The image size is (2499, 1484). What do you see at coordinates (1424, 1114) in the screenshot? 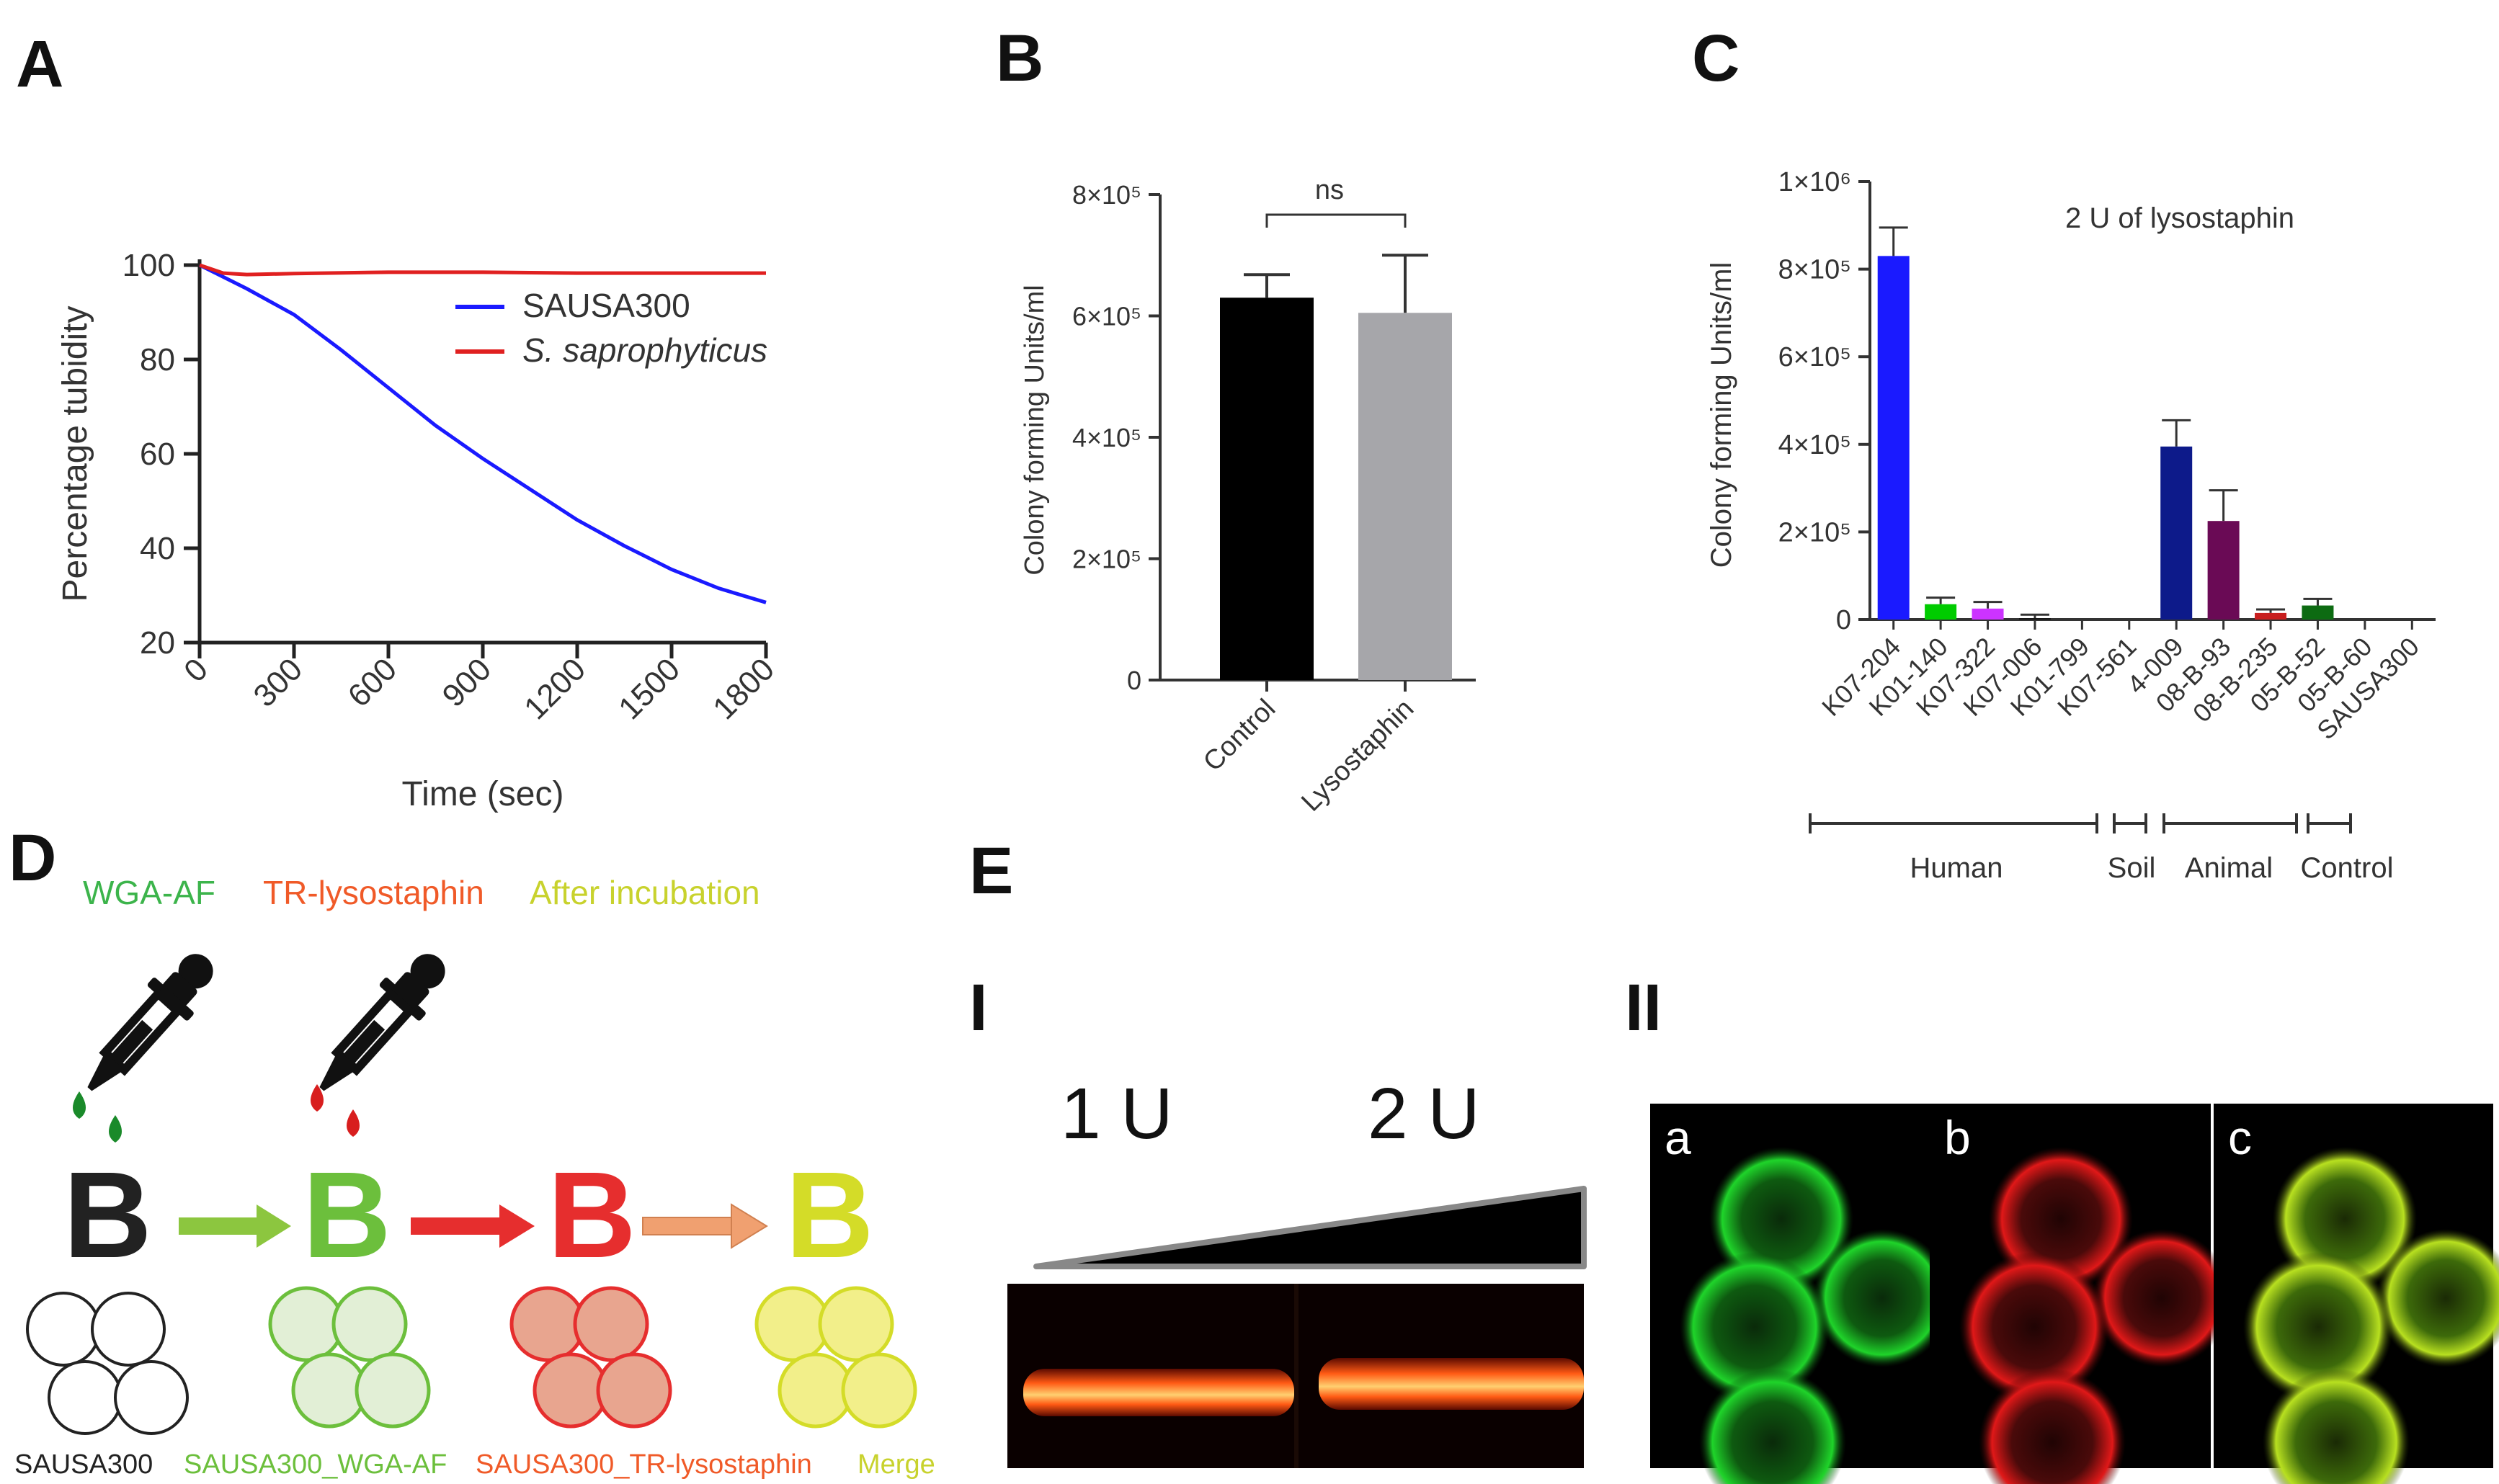
I see `gel-label-2u: 2 U` at bounding box center [1424, 1114].